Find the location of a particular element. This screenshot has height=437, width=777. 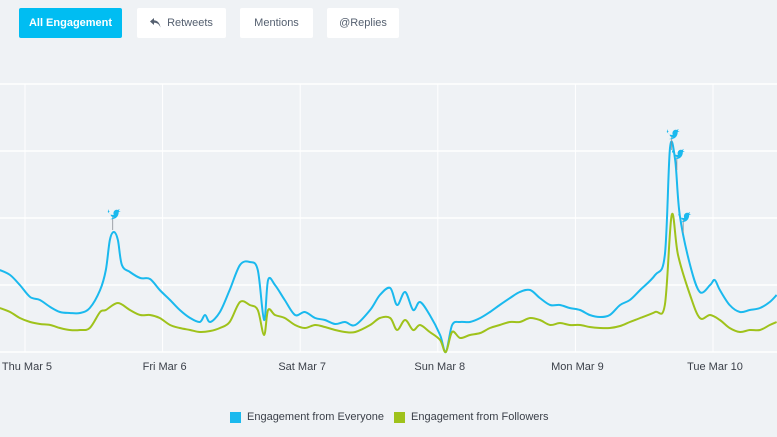

legend-label-followers: Engagement from Followers is located at coordinates (480, 417).